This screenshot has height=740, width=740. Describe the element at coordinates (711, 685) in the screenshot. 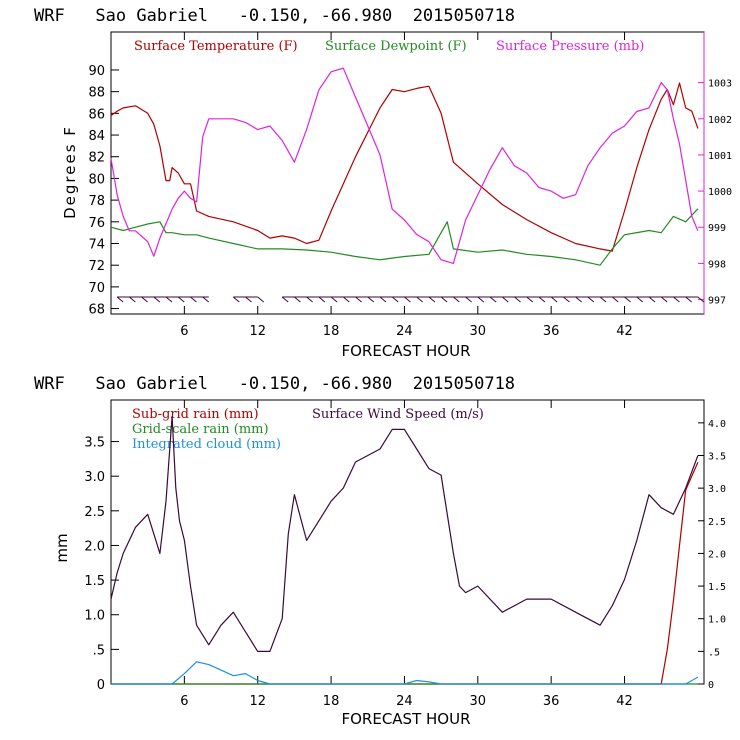

I see `bottom-y2-tick-label: 0` at that location.